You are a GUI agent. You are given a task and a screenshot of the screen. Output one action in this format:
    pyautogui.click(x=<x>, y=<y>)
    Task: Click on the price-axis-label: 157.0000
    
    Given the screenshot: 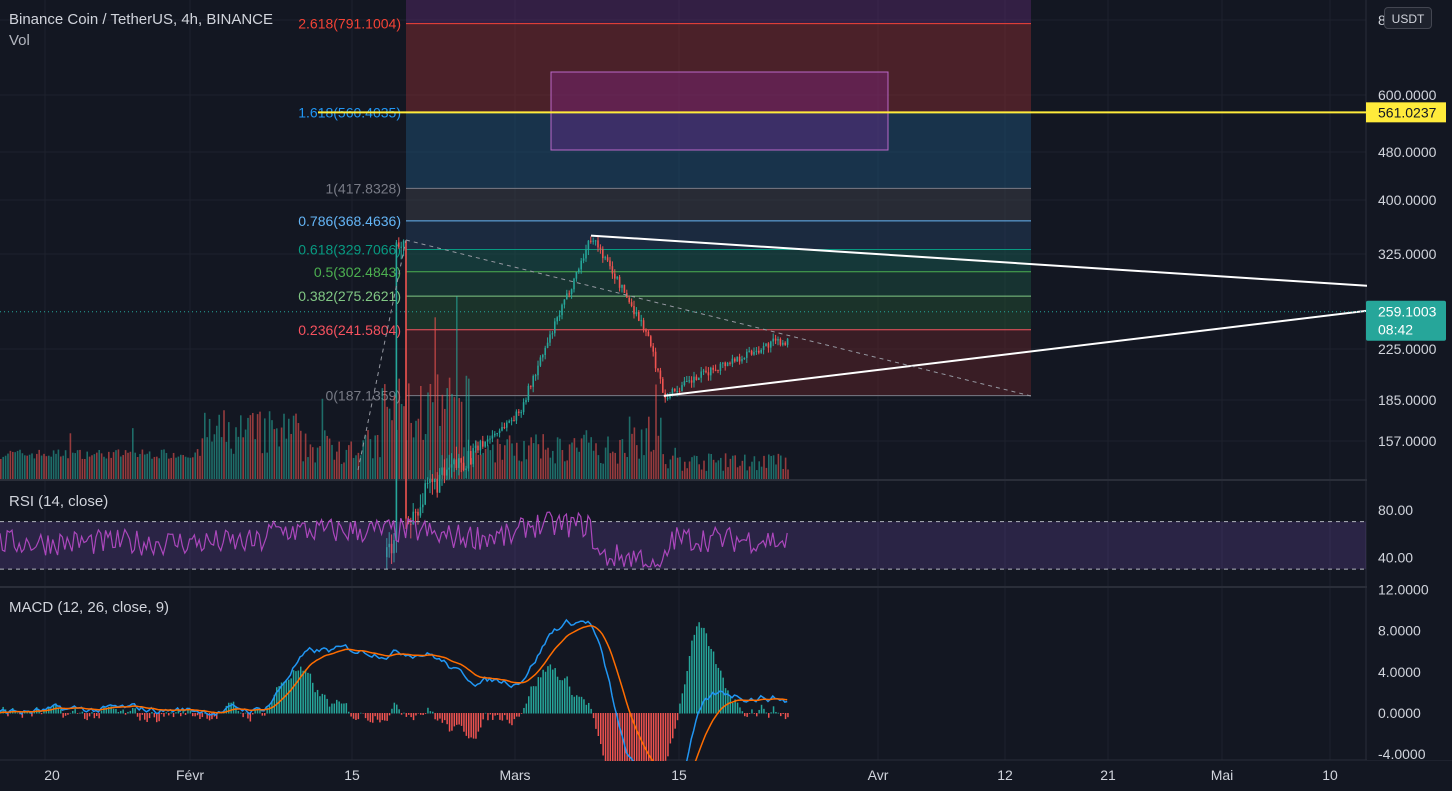 What is the action you would take?
    pyautogui.click(x=1407, y=441)
    